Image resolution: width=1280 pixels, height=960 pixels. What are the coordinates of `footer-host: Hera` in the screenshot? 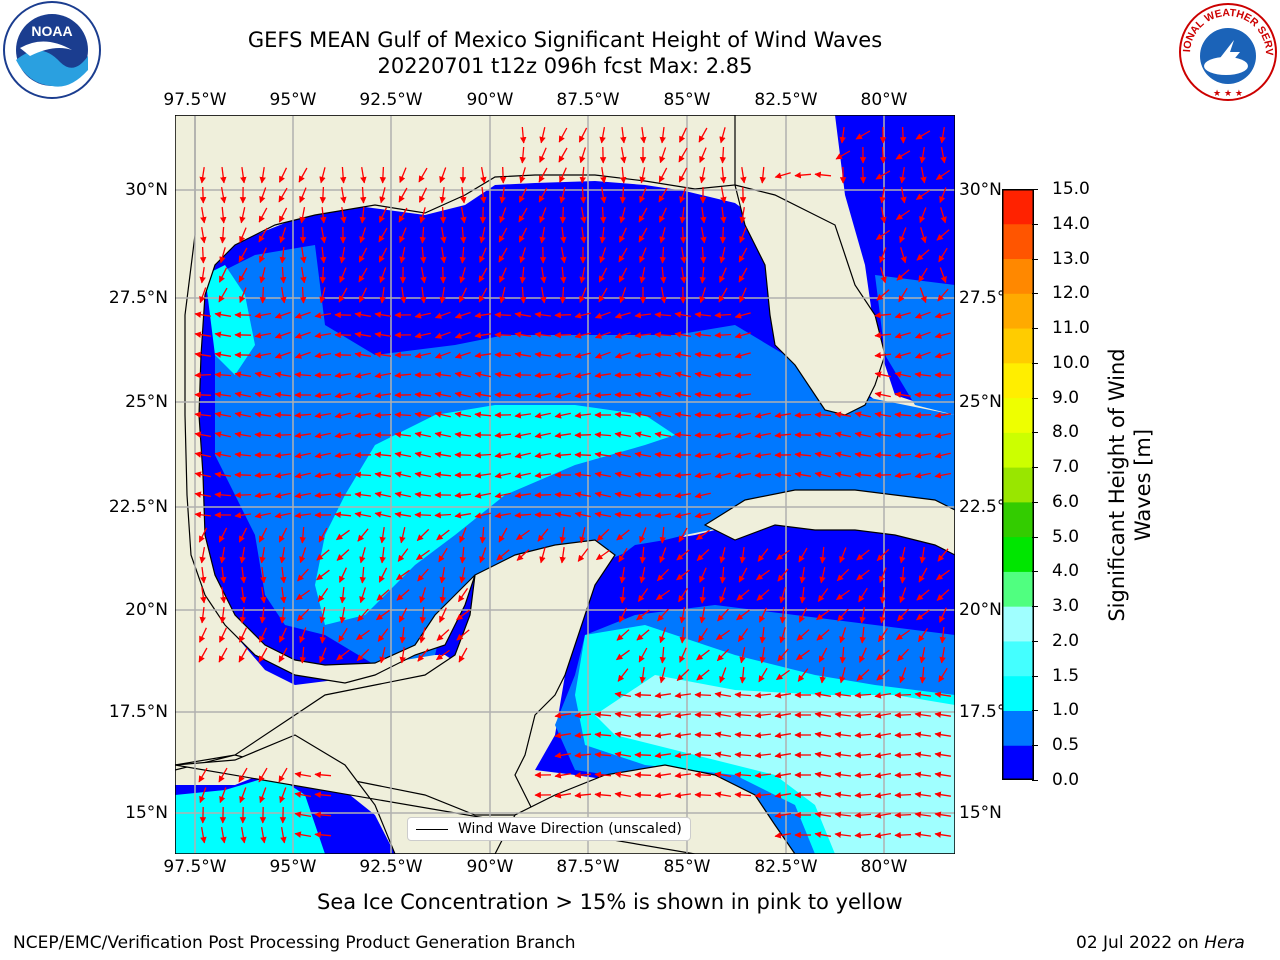 It's located at (1224, 943).